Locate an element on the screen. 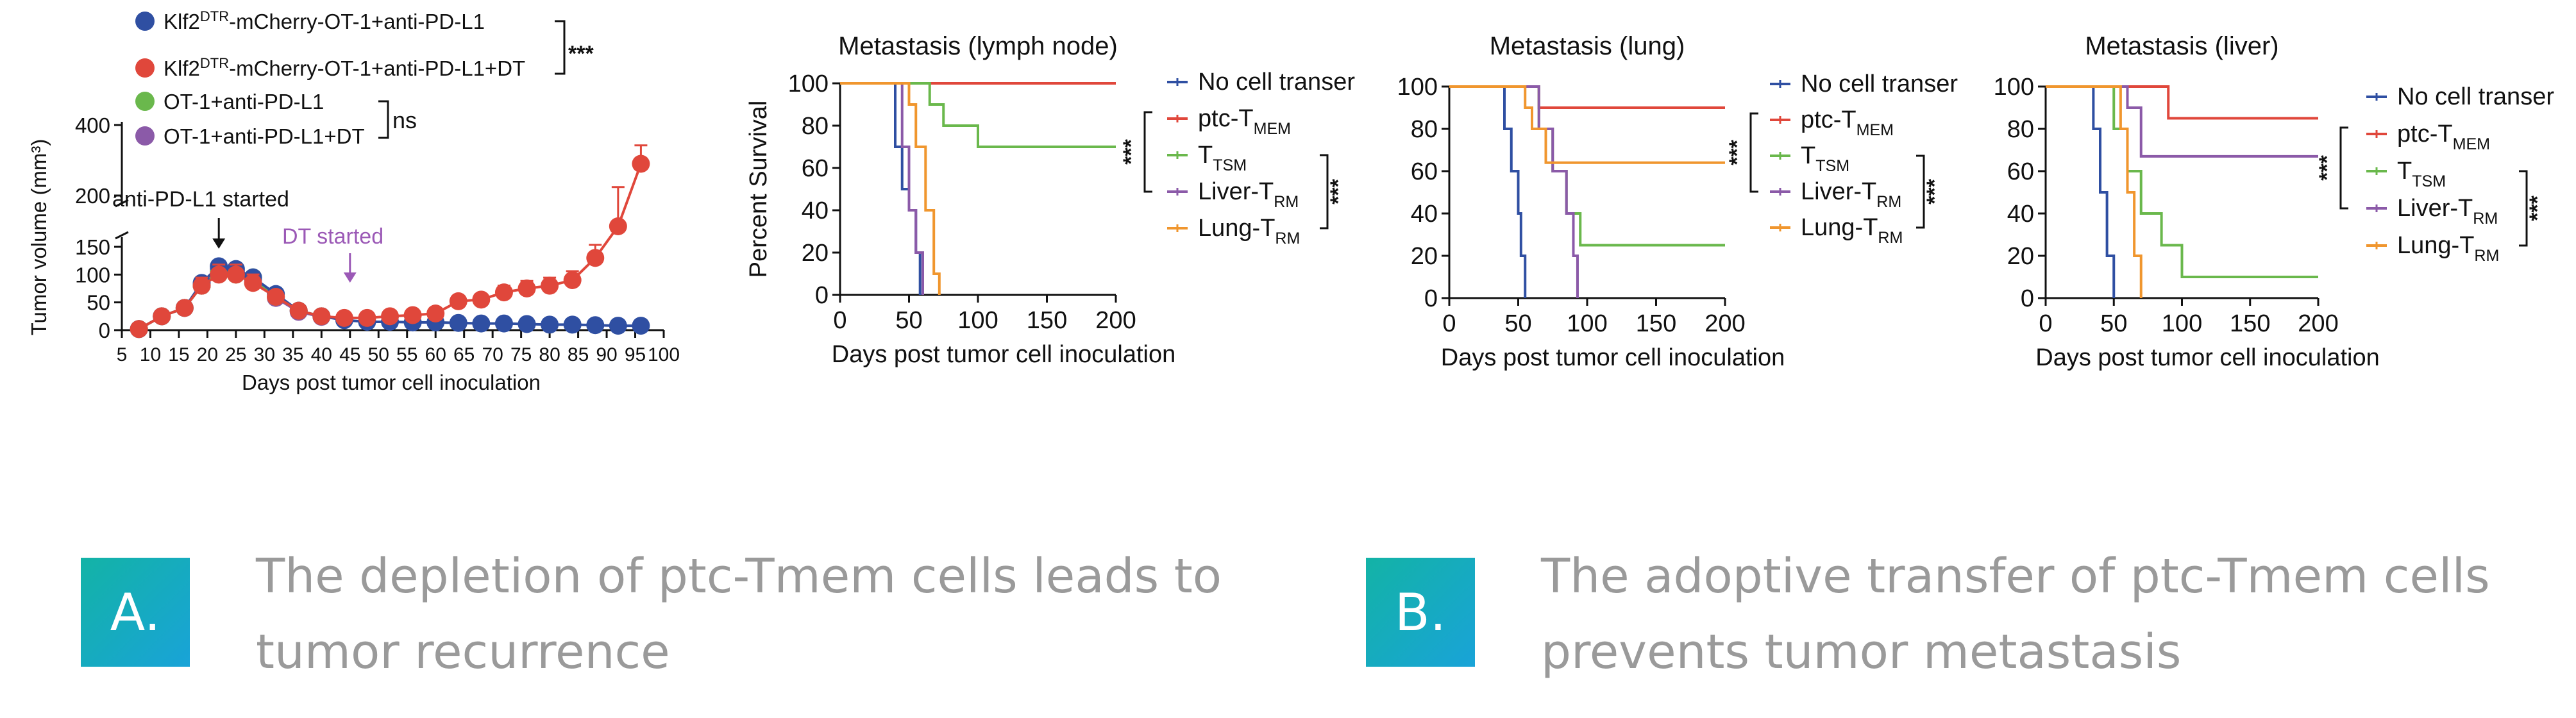 The image size is (2576, 718). legend-label: No cell transer is located at coordinates (1879, 84).